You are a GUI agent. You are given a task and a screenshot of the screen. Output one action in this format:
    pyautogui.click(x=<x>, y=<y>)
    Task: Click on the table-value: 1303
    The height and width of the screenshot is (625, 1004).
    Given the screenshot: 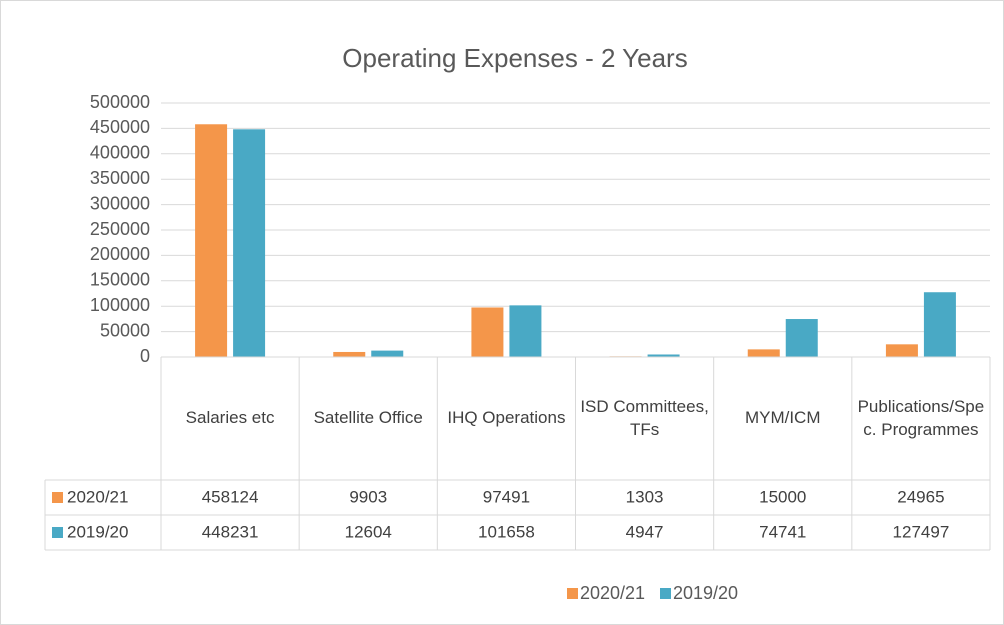 What is the action you would take?
    pyautogui.click(x=645, y=496)
    